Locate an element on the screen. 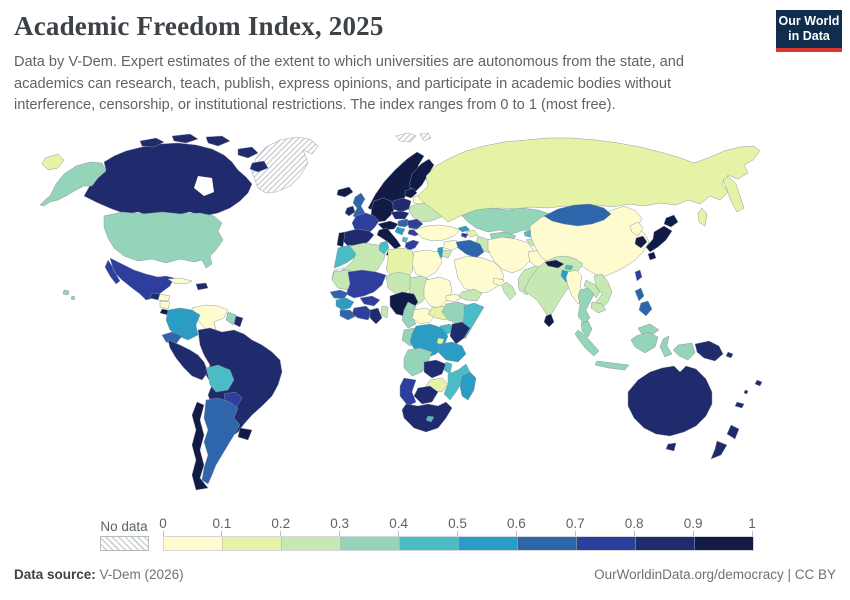 The height and width of the screenshot is (600, 850). country-canada-islands is located at coordinates (204, 153).